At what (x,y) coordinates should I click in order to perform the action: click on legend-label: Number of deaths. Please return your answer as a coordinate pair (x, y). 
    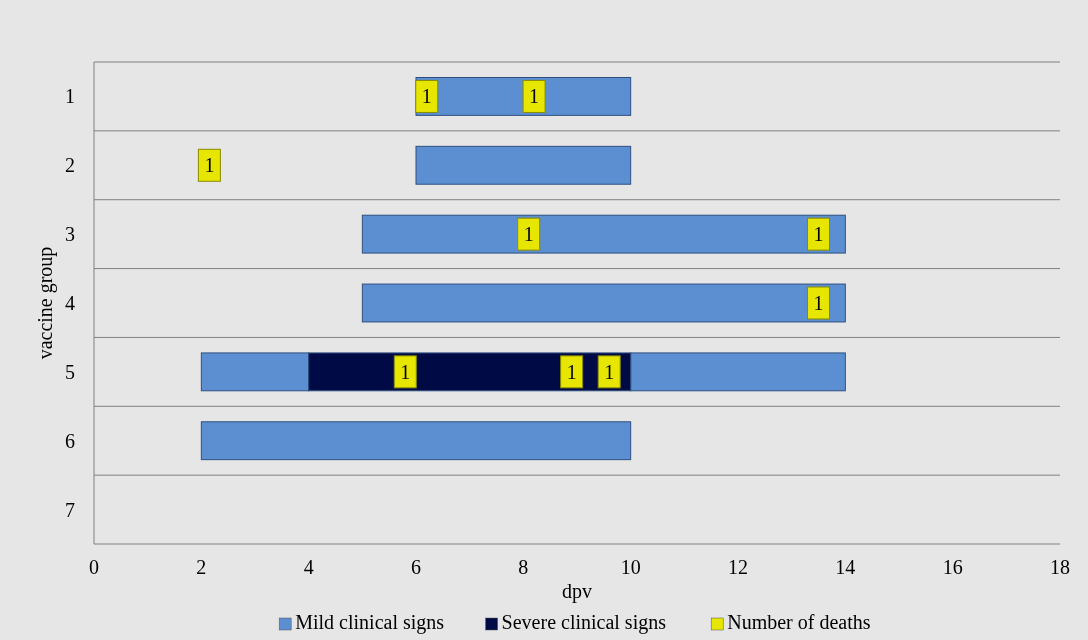
    Looking at the image, I should click on (799, 622).